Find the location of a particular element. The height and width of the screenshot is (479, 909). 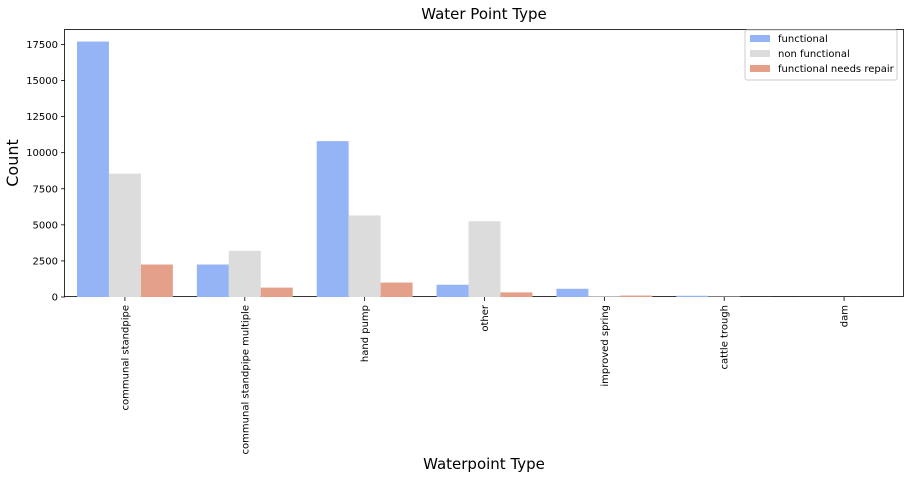

y-tick-label: 10000 is located at coordinates (42, 153).